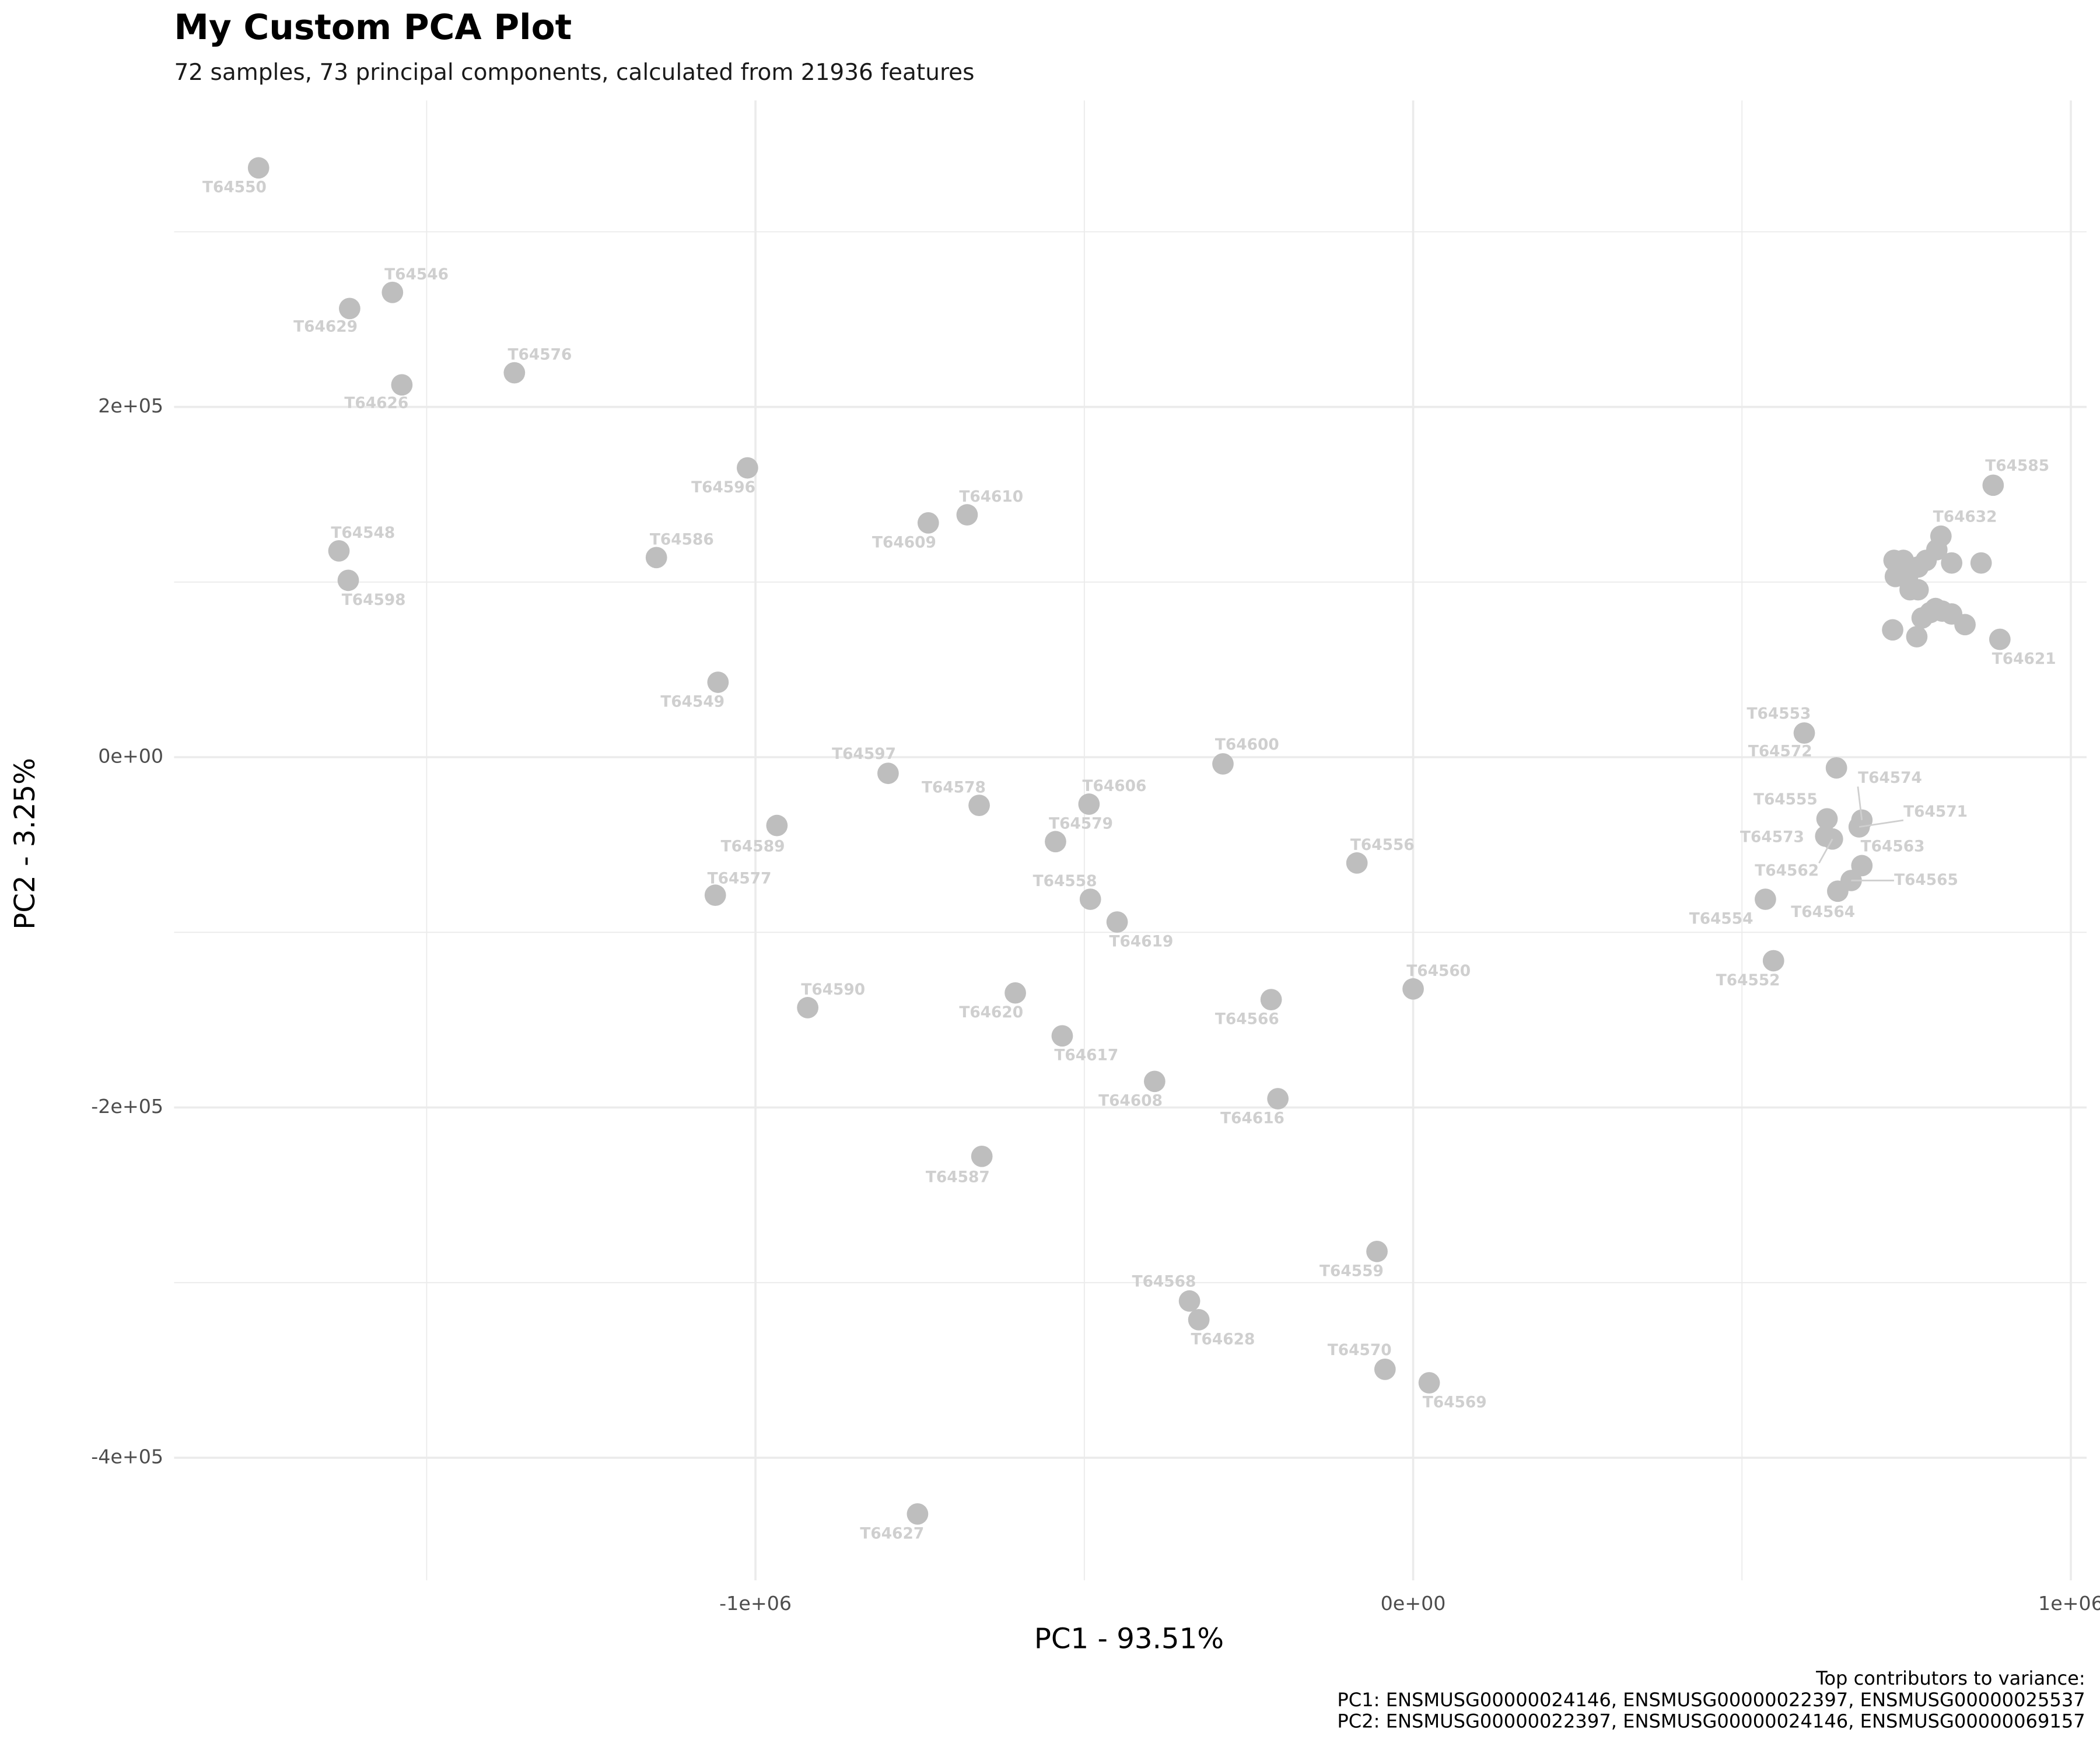 Image resolution: width=2100 pixels, height=1750 pixels. Describe the element at coordinates (958, 1177) in the screenshot. I see `point-label: T64587` at that location.